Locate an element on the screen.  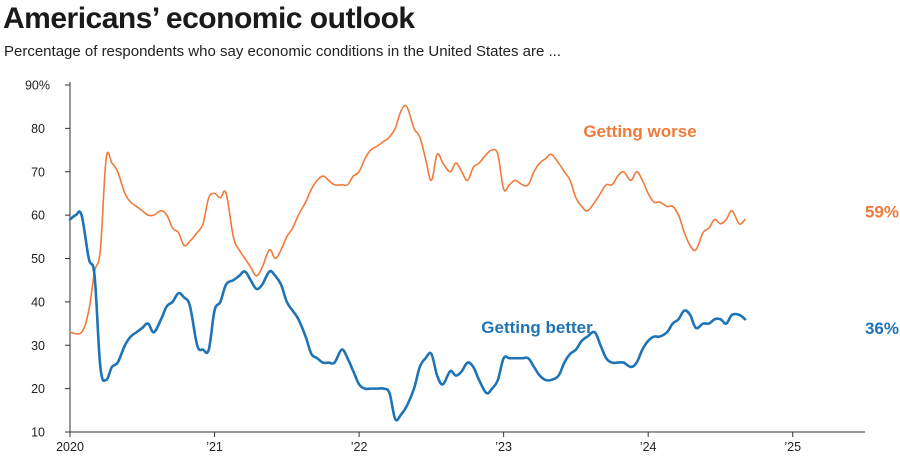
x-tick-label: ’23 is located at coordinates (503, 447).